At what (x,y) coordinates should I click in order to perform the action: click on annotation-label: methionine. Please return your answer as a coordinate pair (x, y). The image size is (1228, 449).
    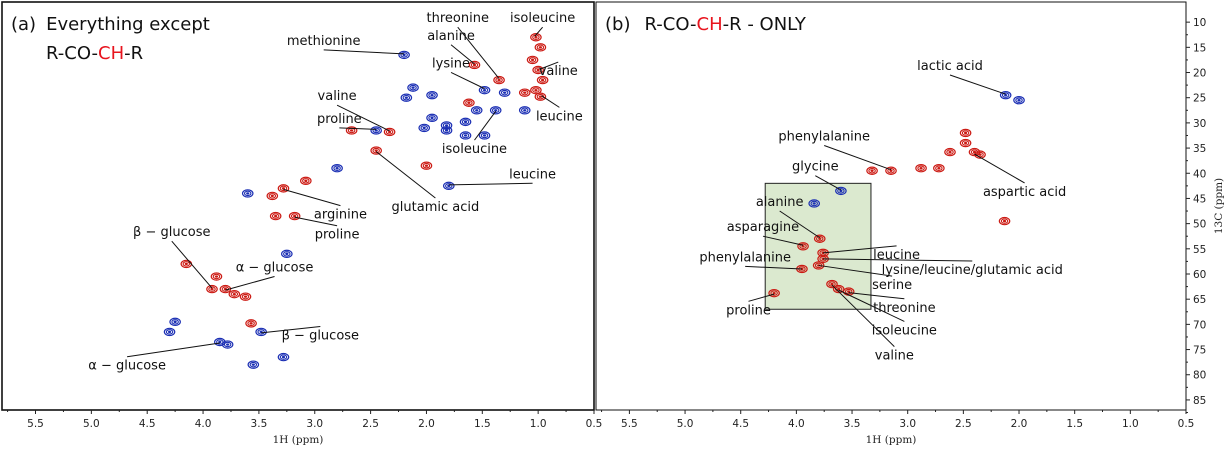
    Looking at the image, I should click on (324, 41).